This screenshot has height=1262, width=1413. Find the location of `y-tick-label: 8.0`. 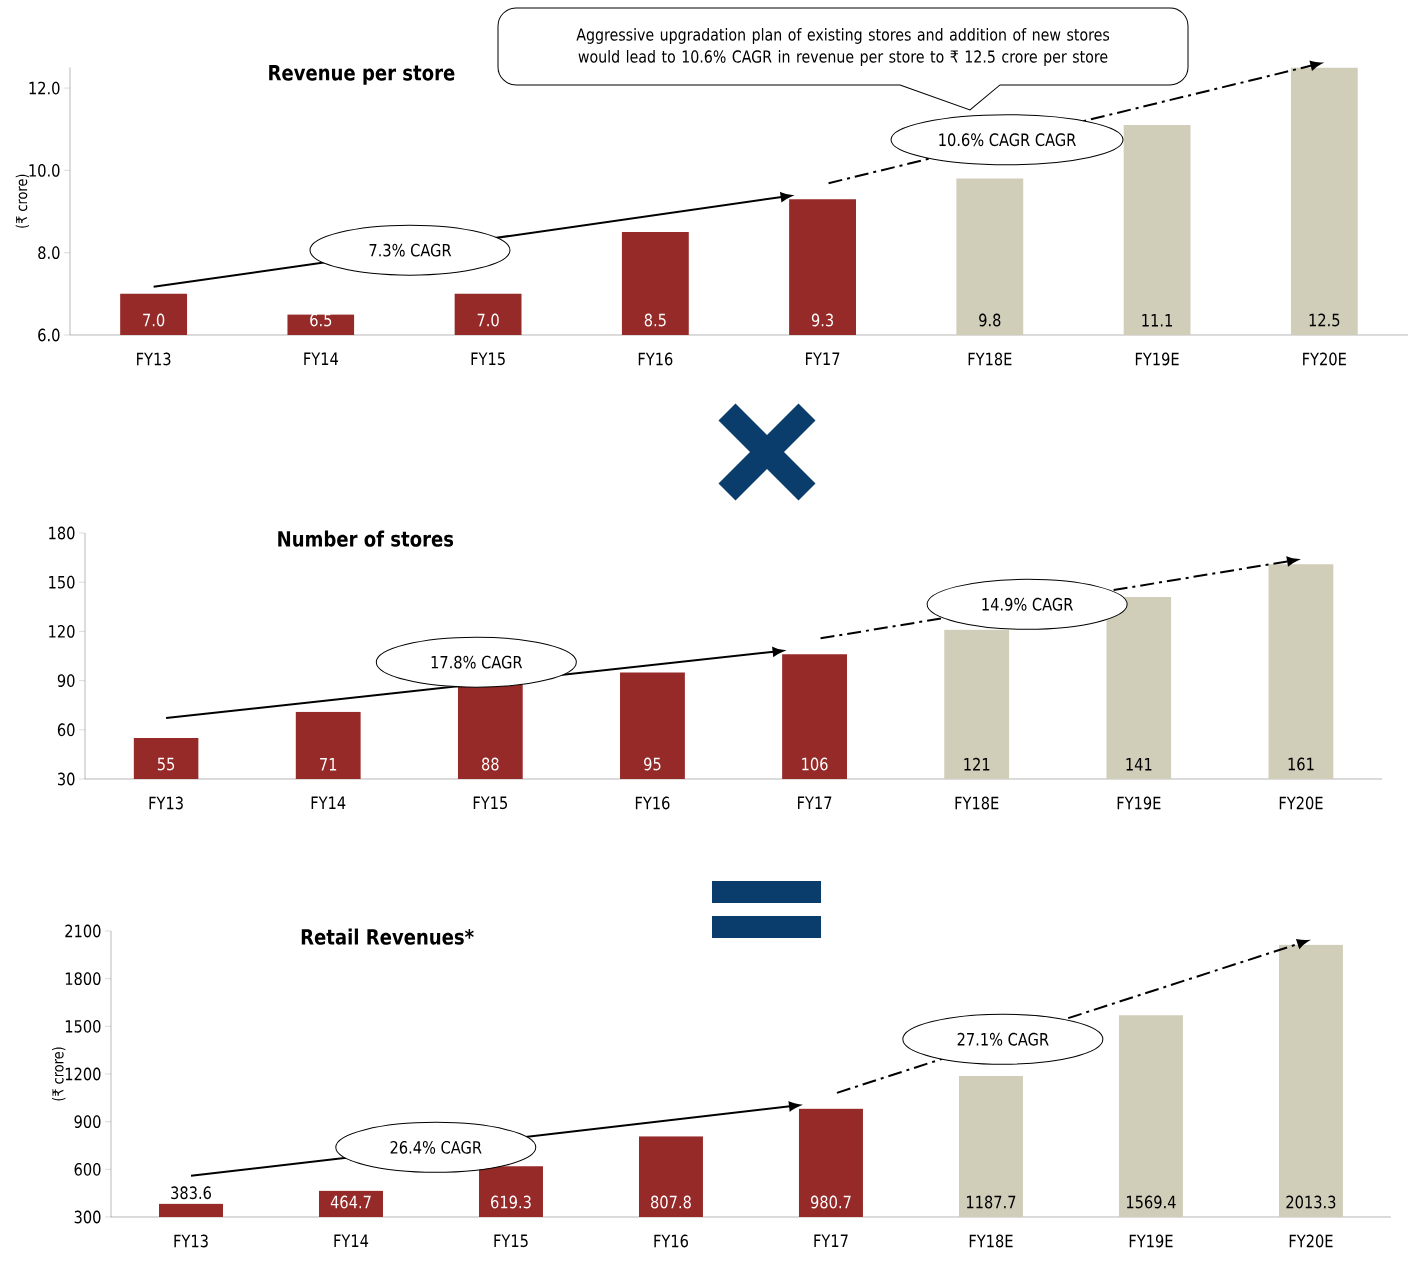

y-tick-label: 8.0 is located at coordinates (49, 253).